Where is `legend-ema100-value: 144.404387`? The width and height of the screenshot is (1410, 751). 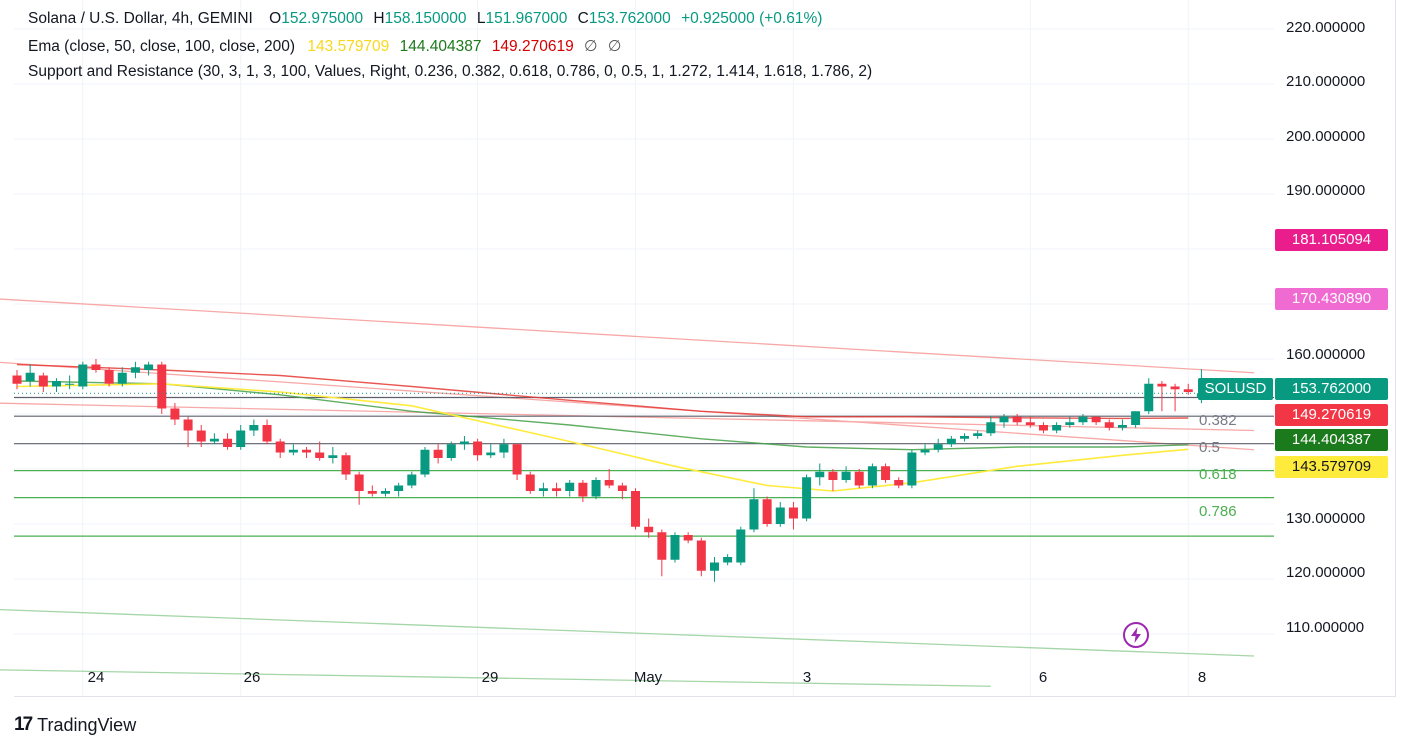
legend-ema100-value: 144.404387 is located at coordinates (440, 46).